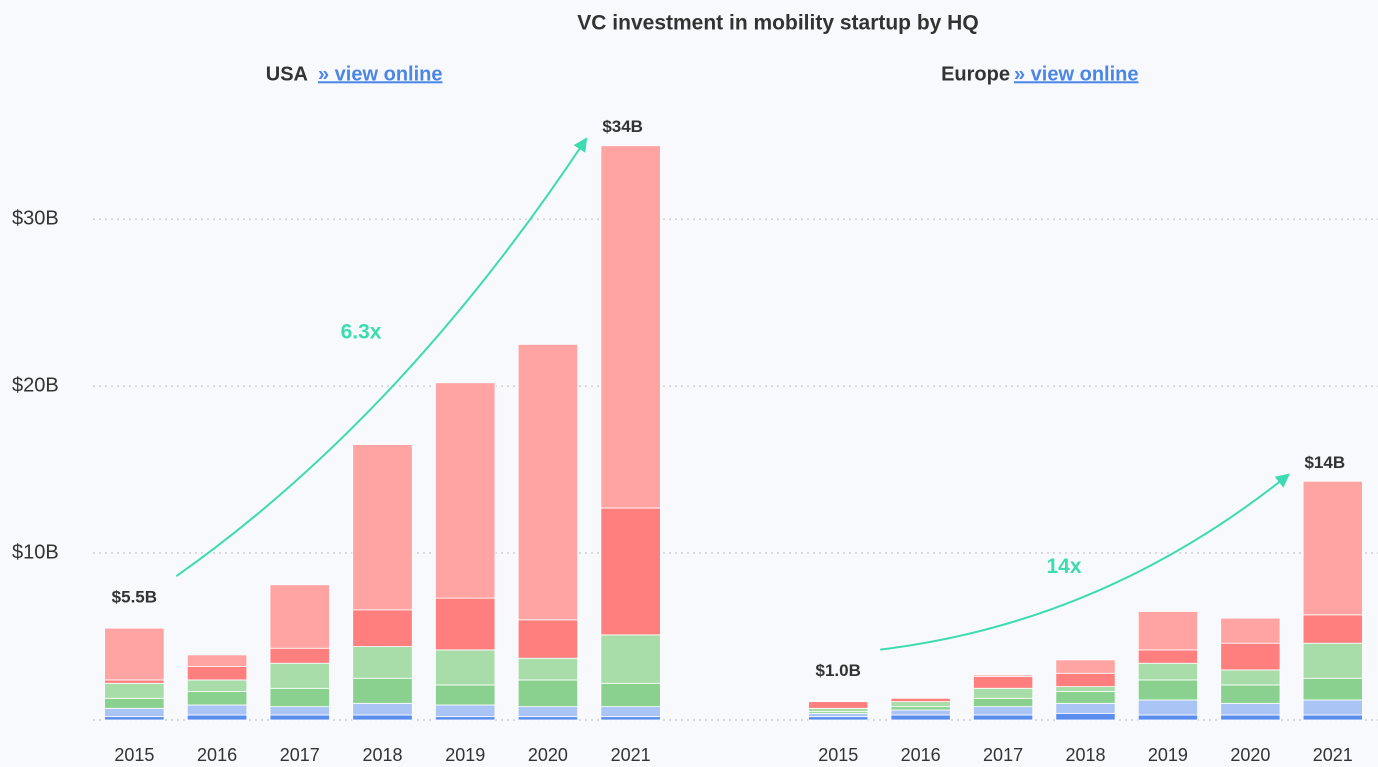 This screenshot has width=1378, height=767. Describe the element at coordinates (134, 597) in the screenshot. I see `start-total-label: $5.5B` at that location.